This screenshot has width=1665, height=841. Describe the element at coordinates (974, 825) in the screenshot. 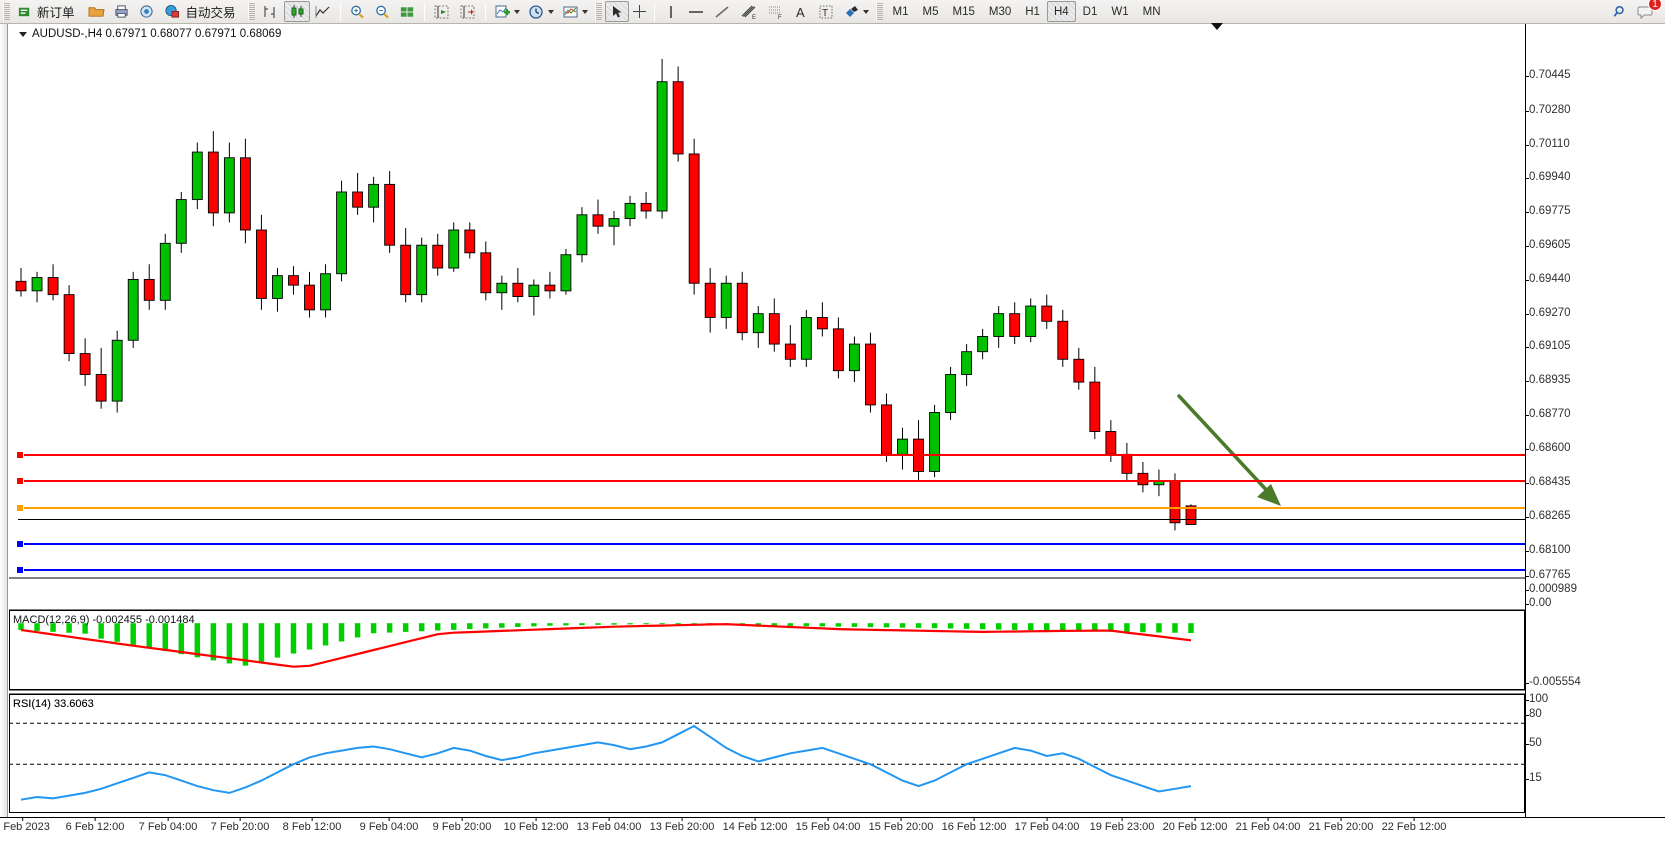

I see `time-label: 16 Feb 12:00` at that location.